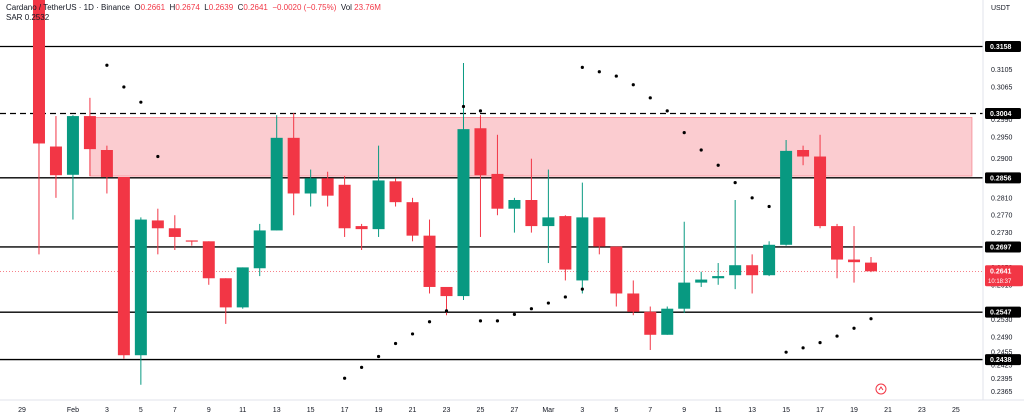  What do you see at coordinates (367, 7) in the screenshot?
I see `volume-value: 23.76M` at bounding box center [367, 7].